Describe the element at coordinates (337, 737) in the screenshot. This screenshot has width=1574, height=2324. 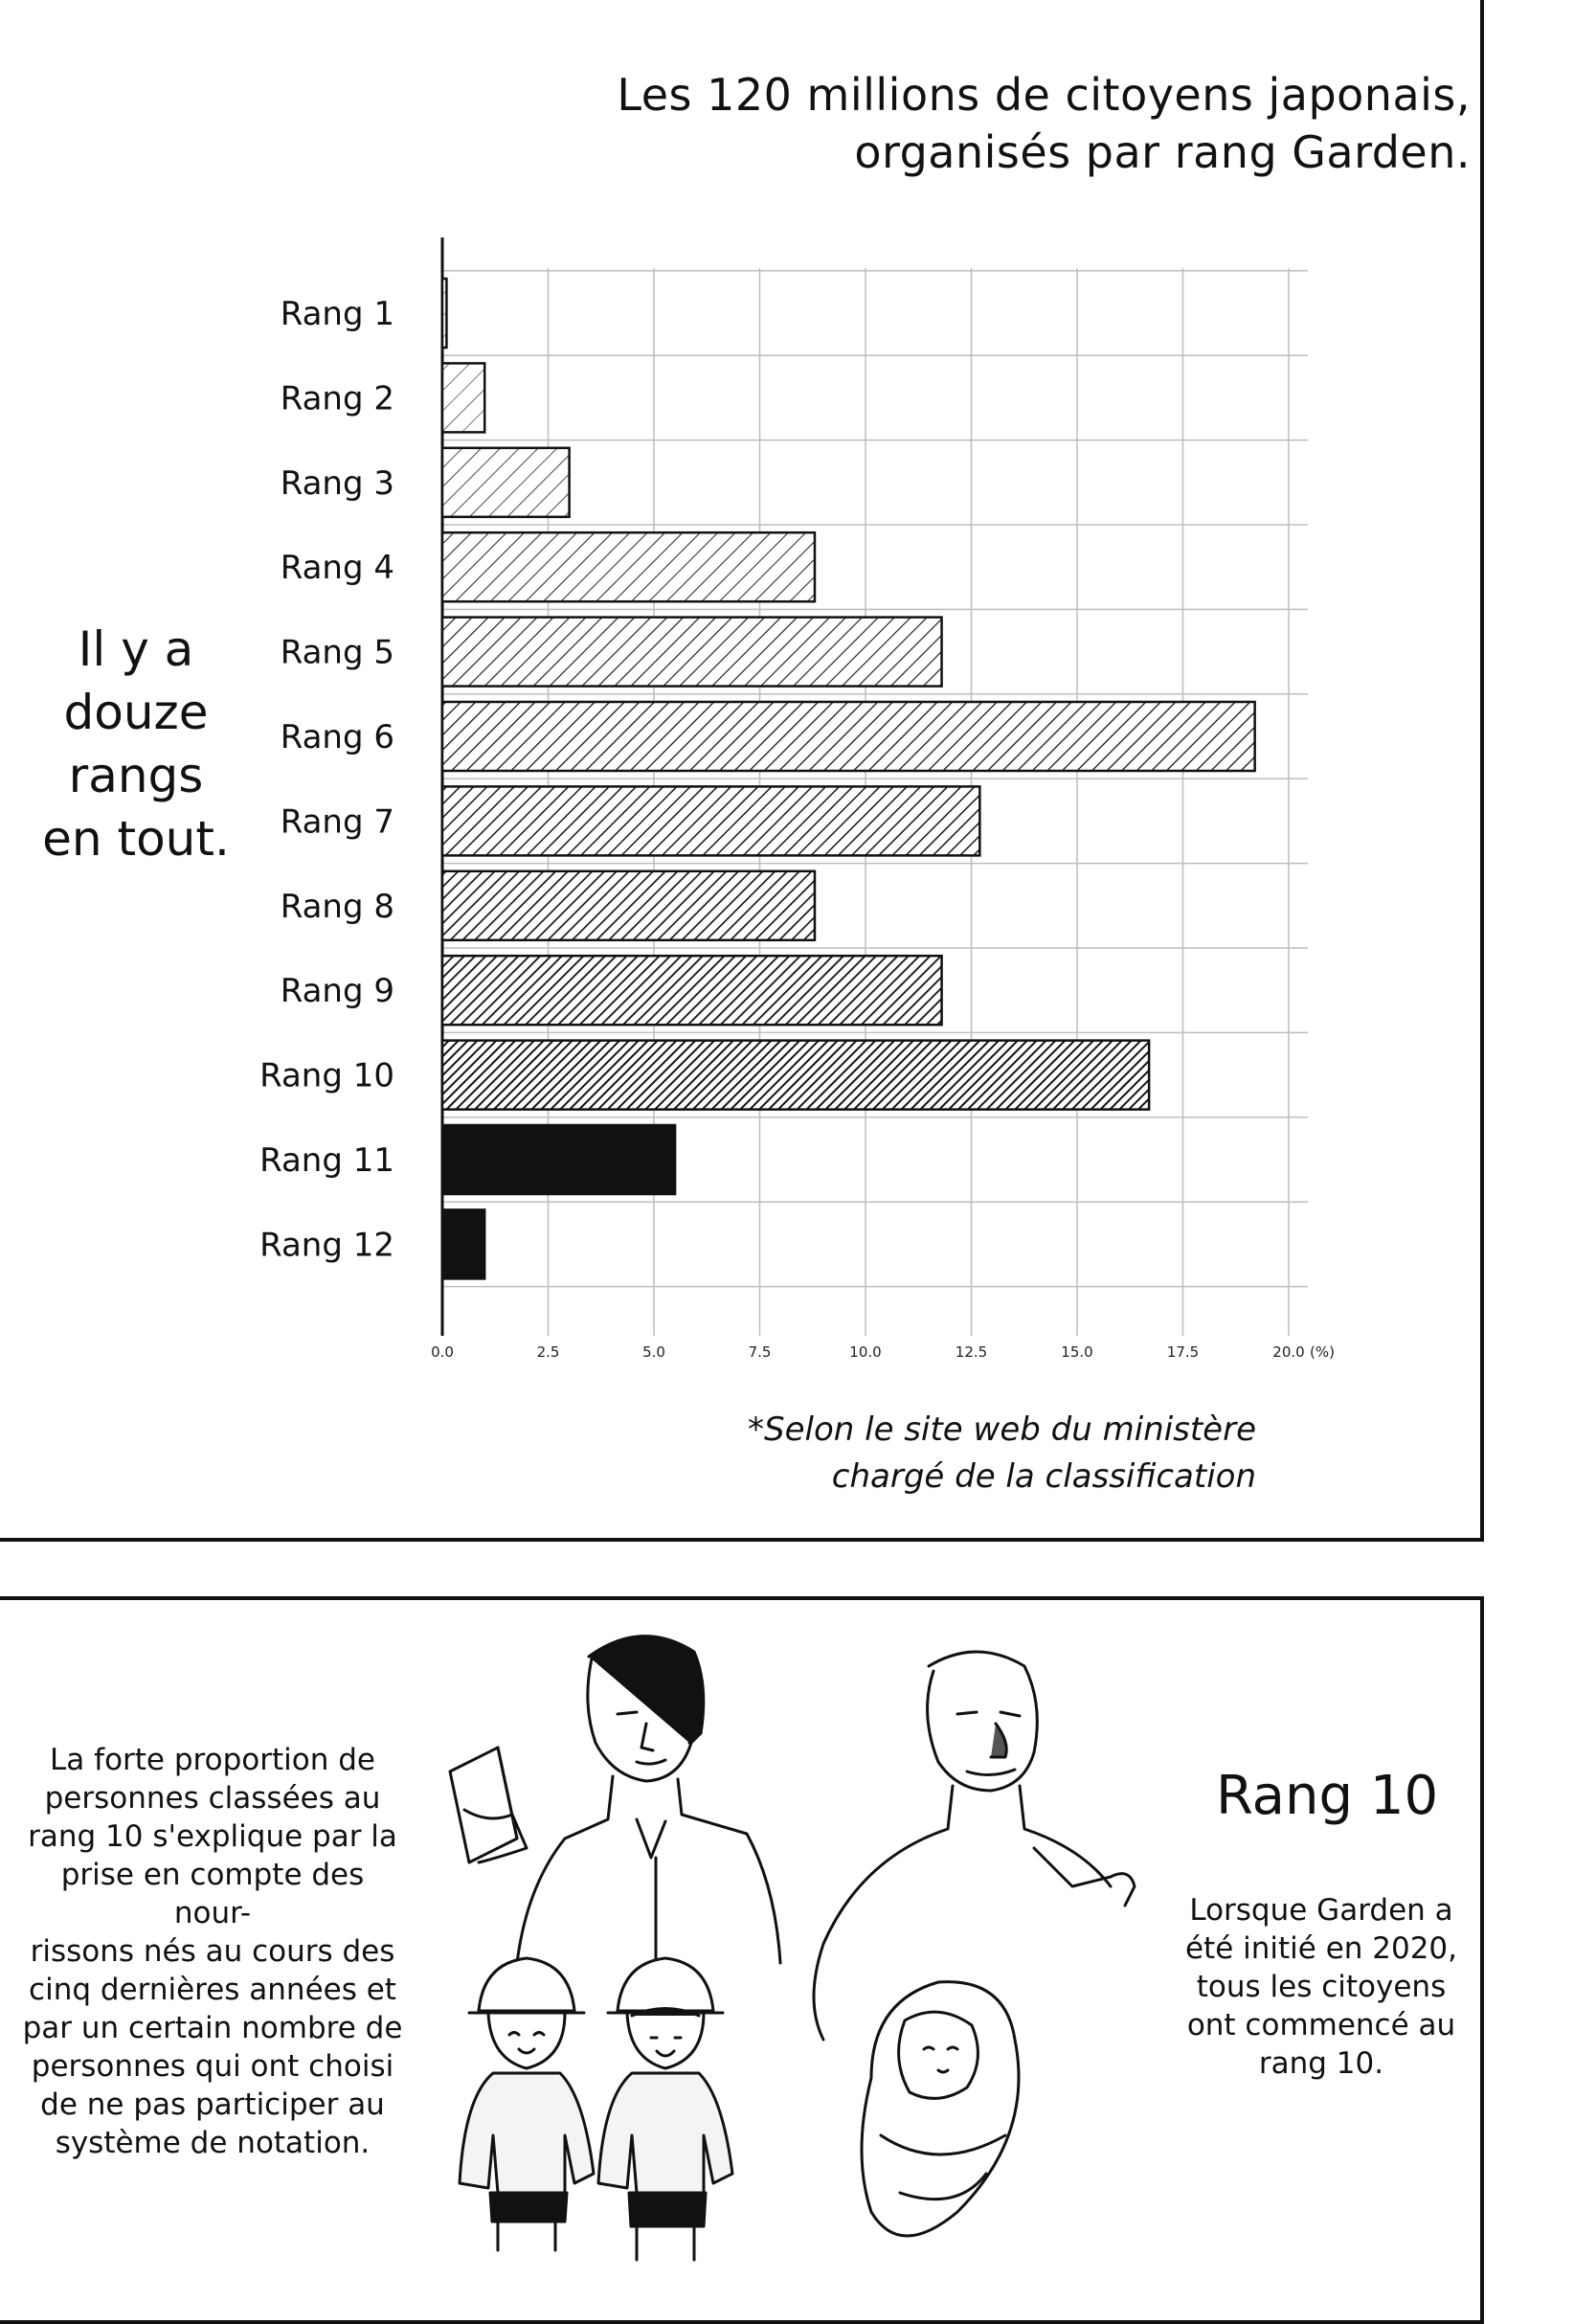
I see `category-label: Rang 6` at that location.